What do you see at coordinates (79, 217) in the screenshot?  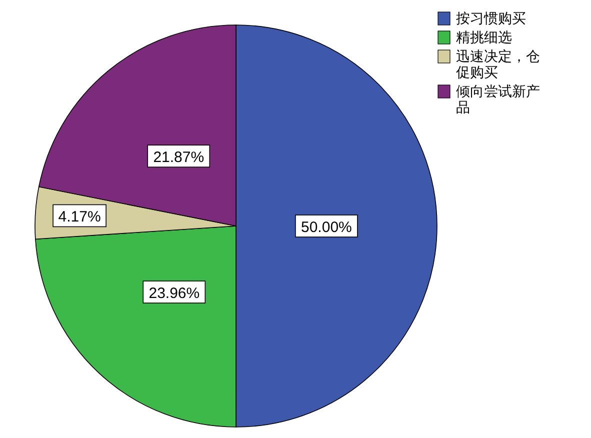 I see `data-label: 4.17%` at bounding box center [79, 217].